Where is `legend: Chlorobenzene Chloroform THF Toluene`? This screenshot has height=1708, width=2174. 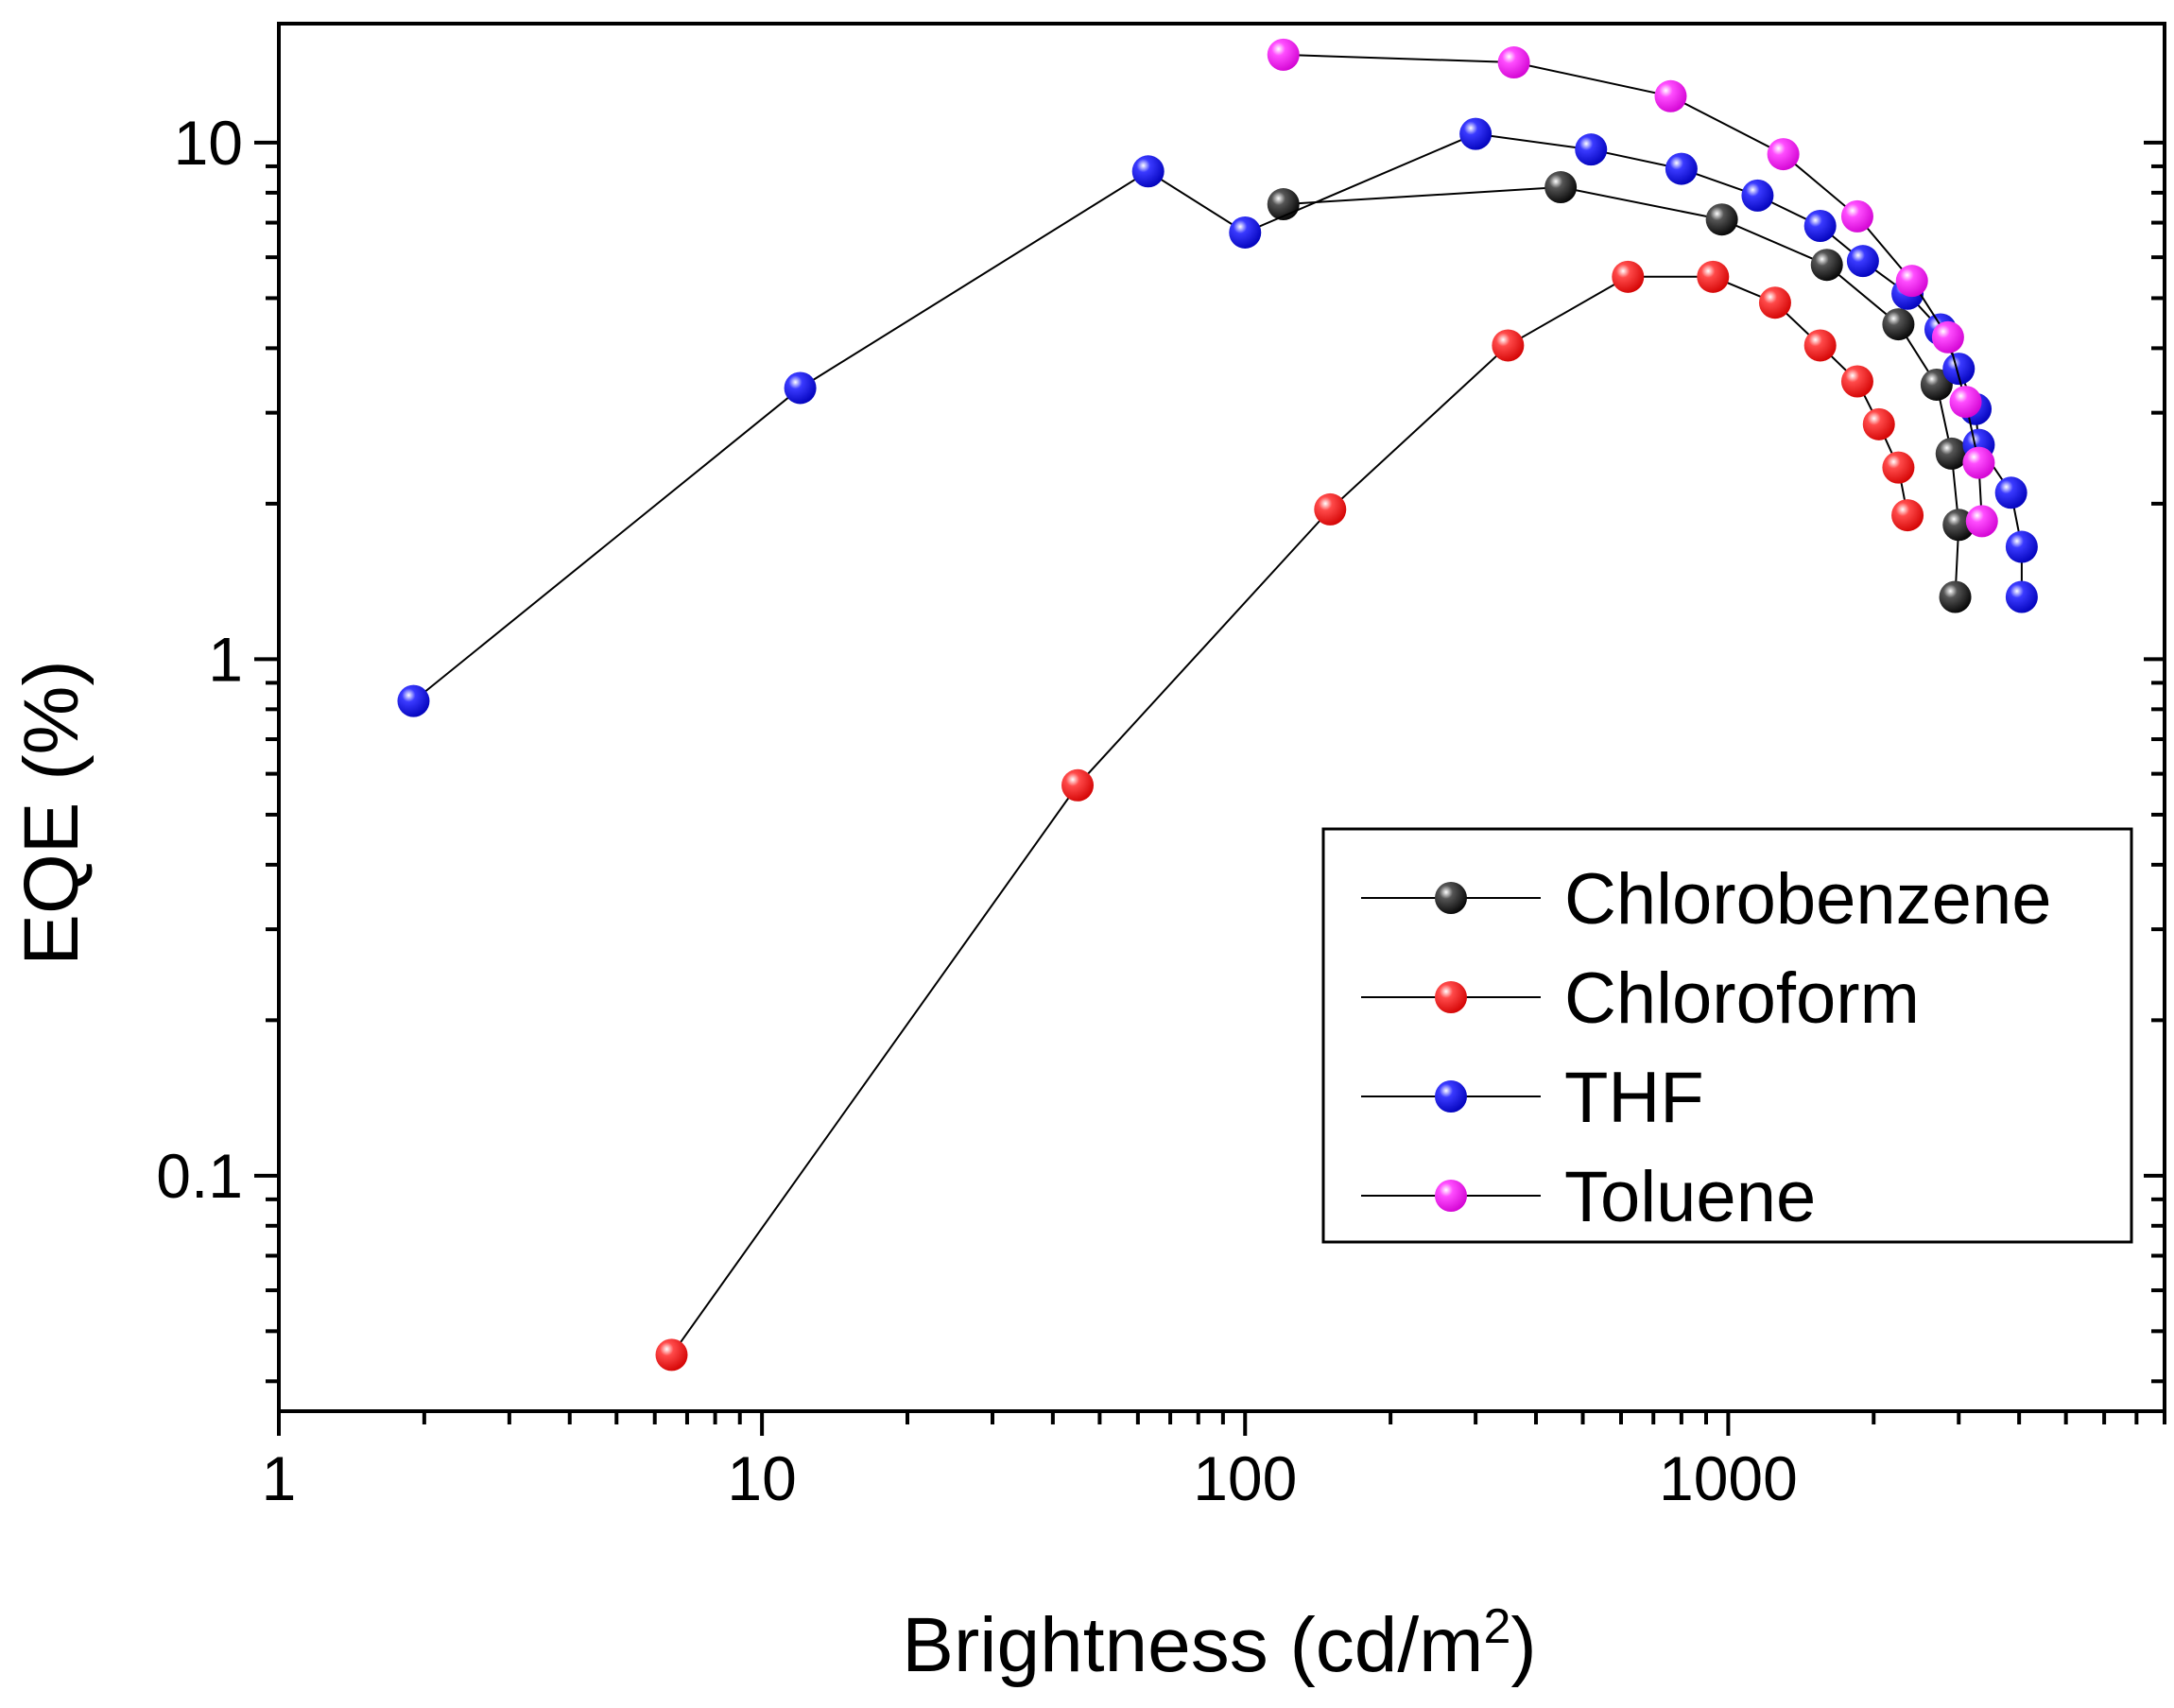
legend: Chlorobenzene Chloroform THF Toluene is located at coordinates (1727, 1035).